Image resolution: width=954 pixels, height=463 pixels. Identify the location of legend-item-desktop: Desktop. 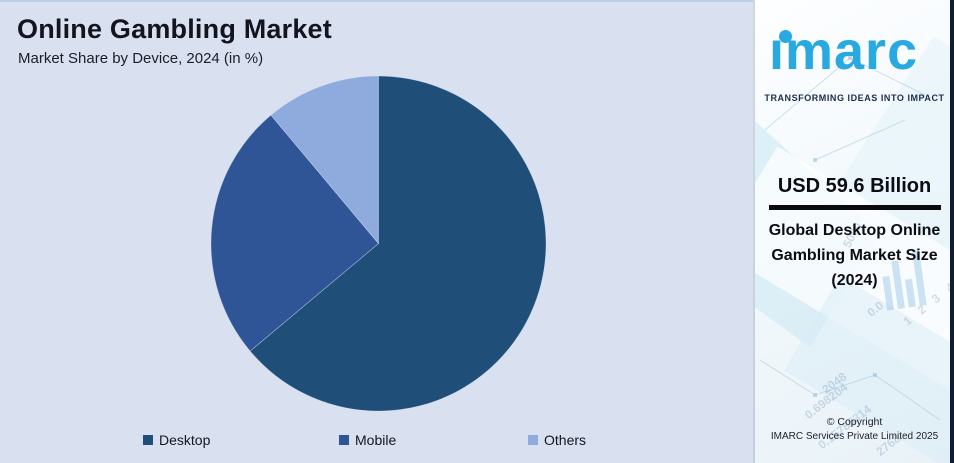
(176, 440).